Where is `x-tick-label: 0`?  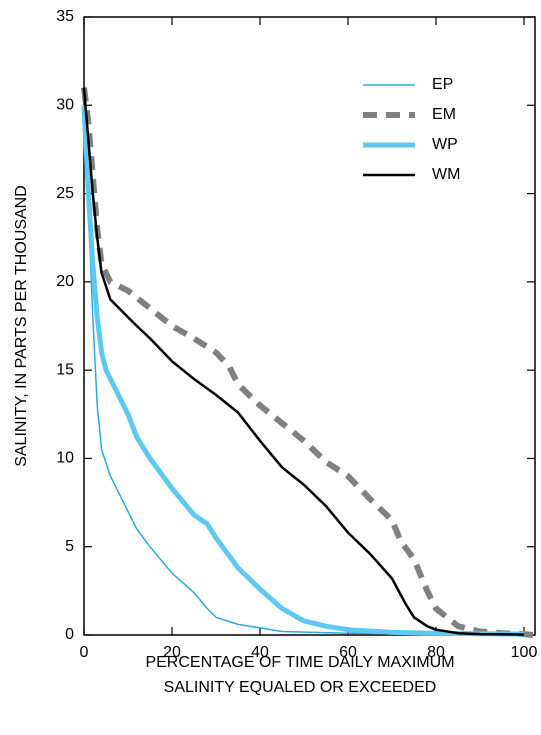
x-tick-label: 0 is located at coordinates (84, 652).